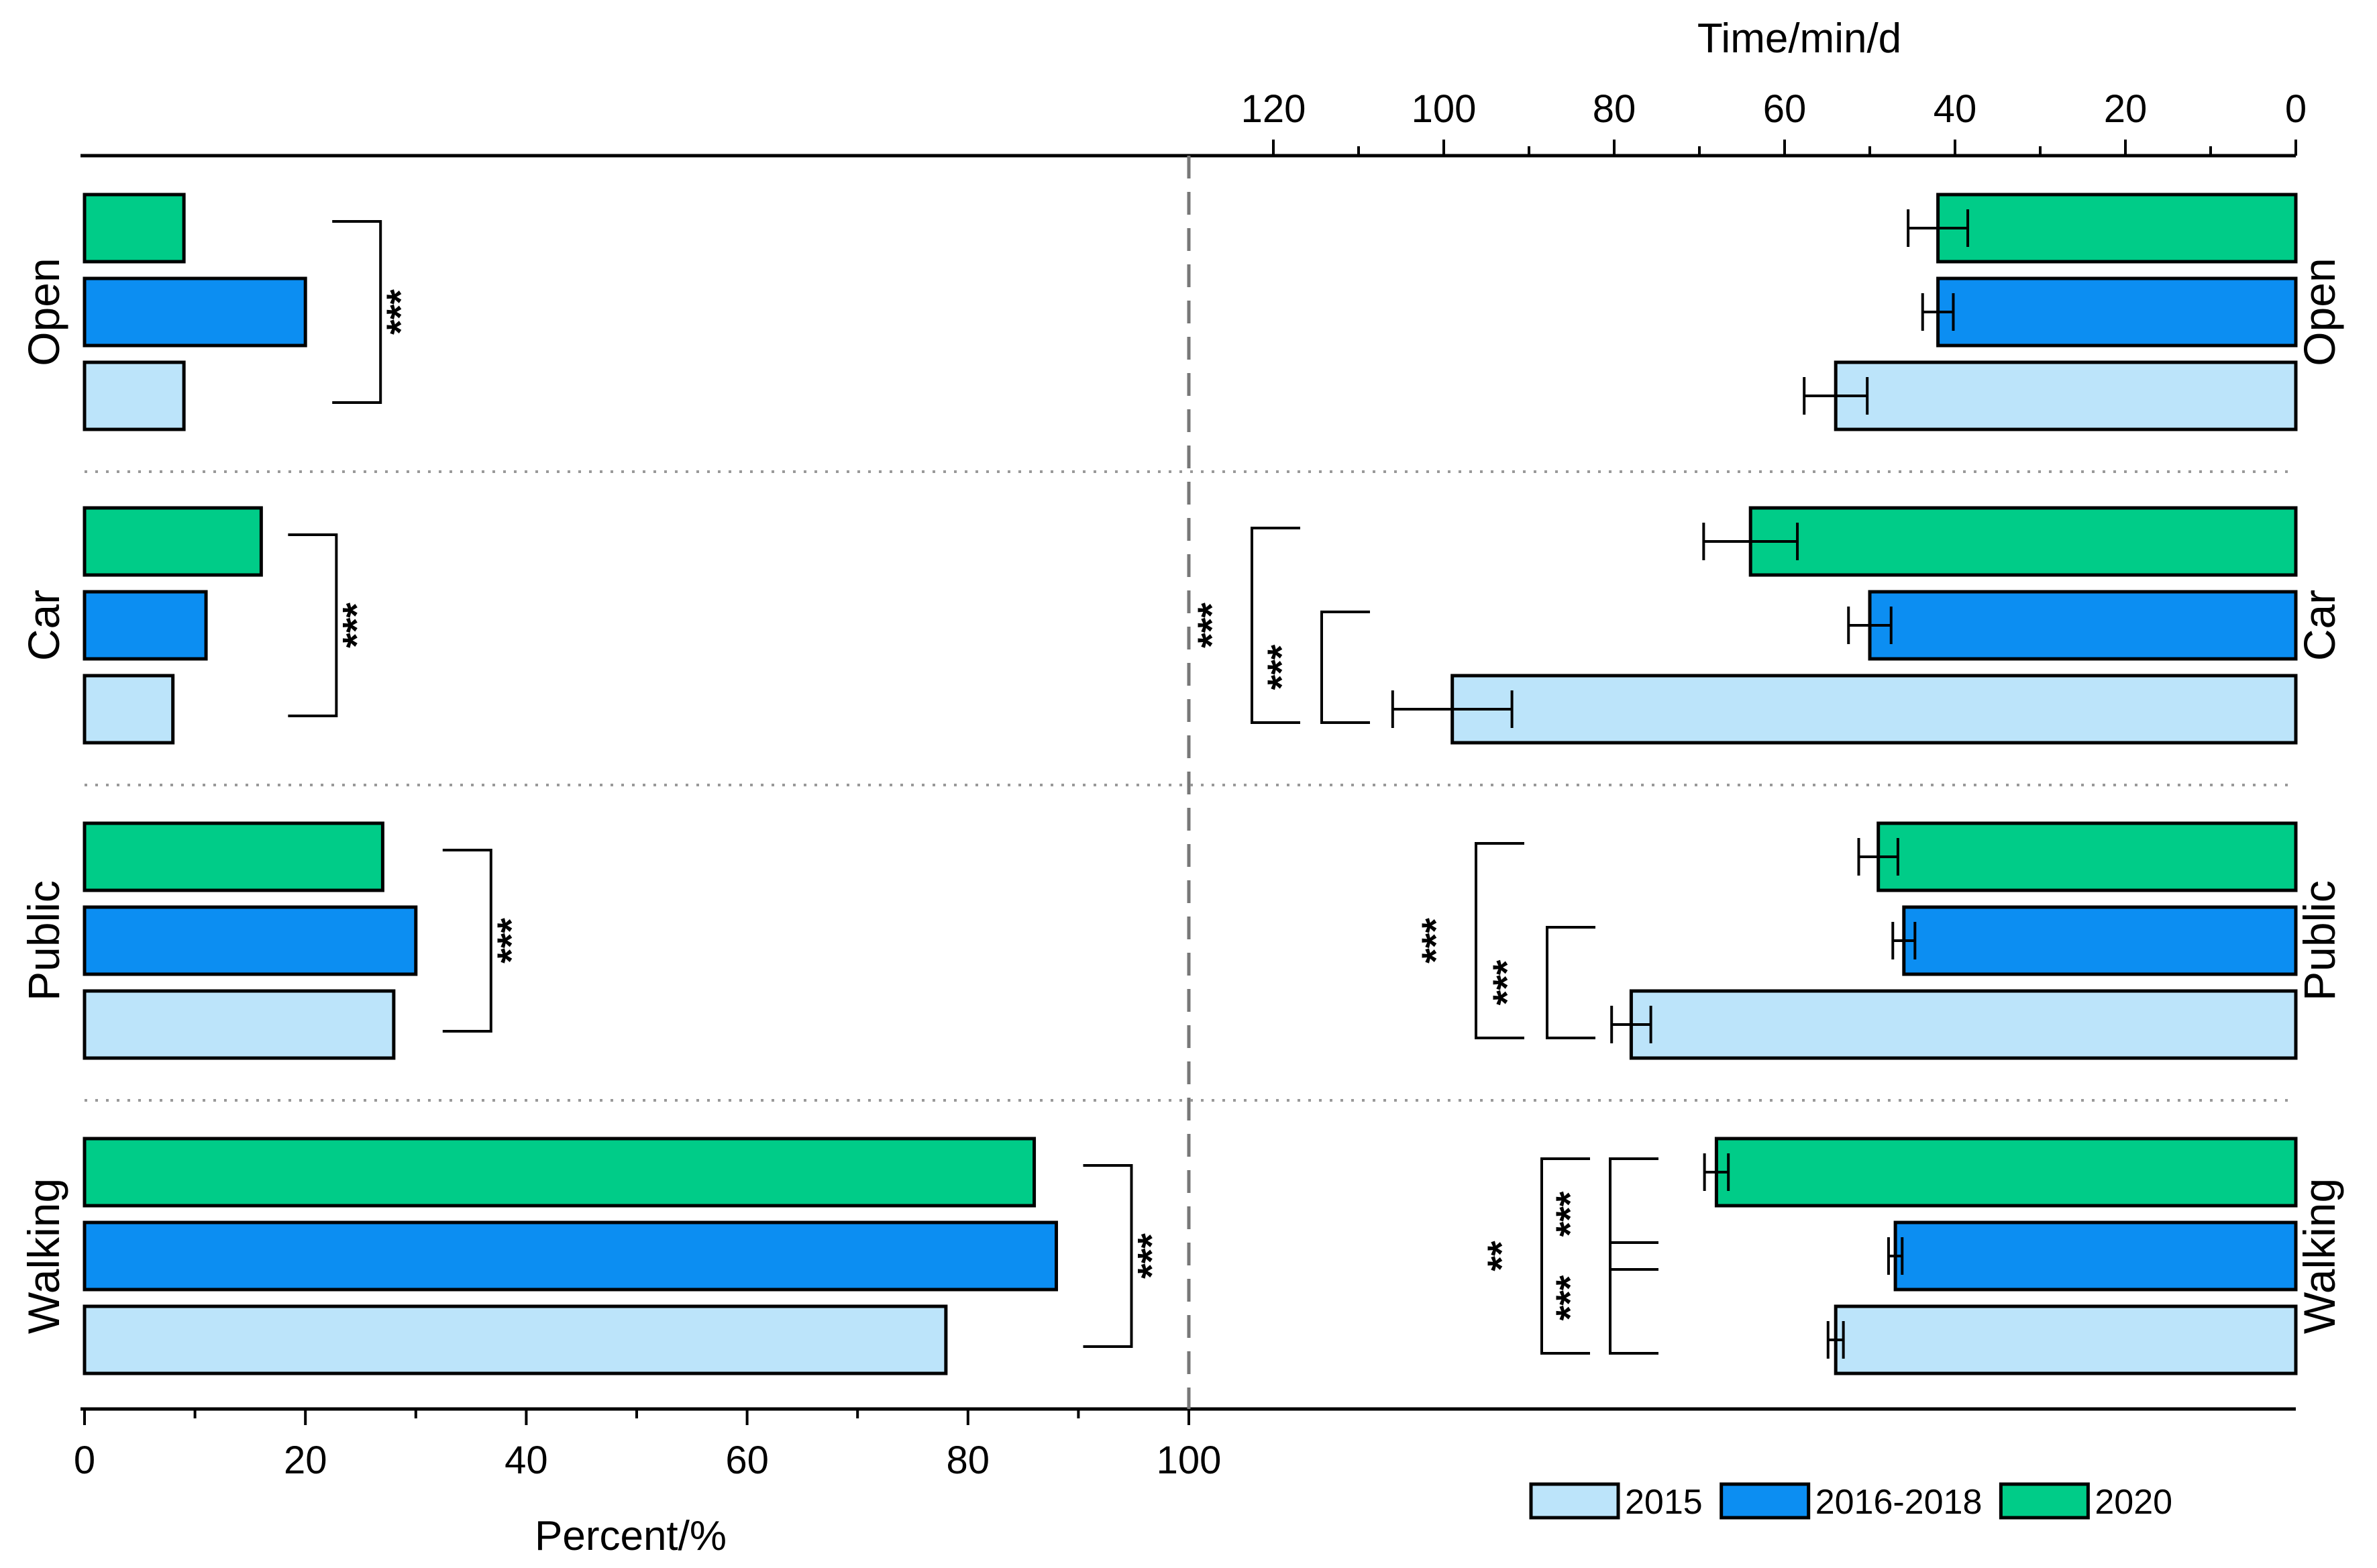 This screenshot has width=2377, height=1568. What do you see at coordinates (1799, 38) in the screenshot?
I see `right-x-axis-title: Time/min/d` at bounding box center [1799, 38].